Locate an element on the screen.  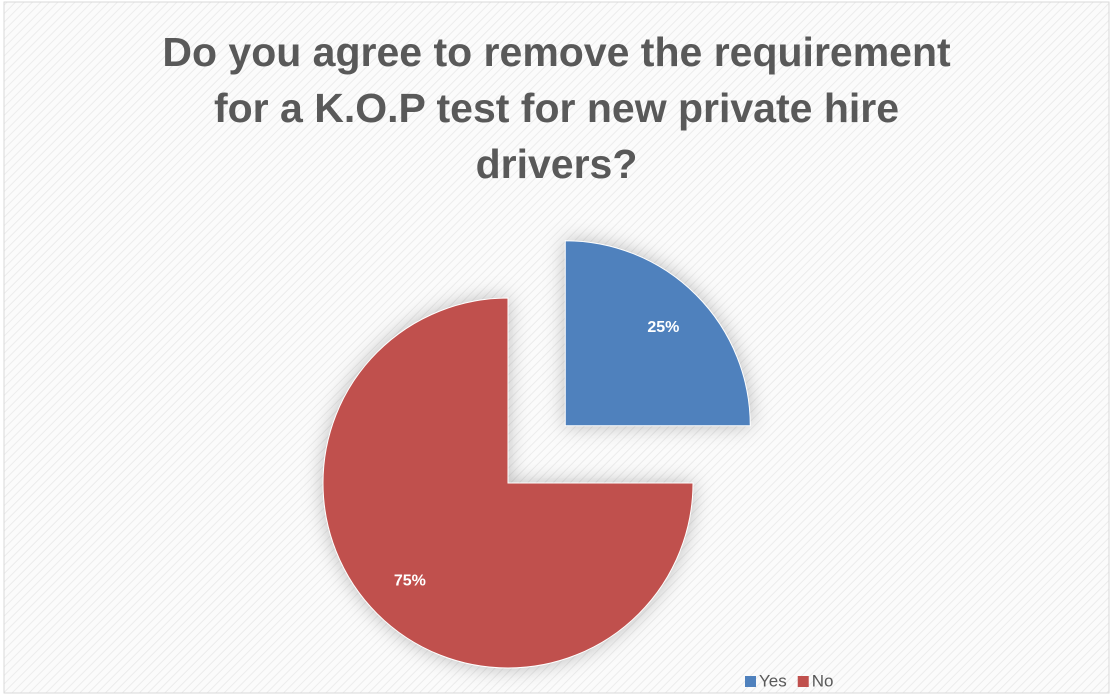
legend-label: Yes is located at coordinates (773, 680).